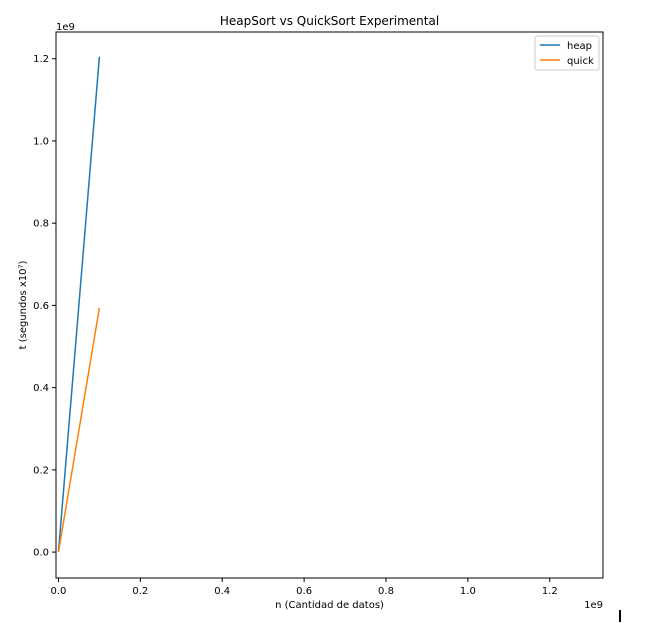 This screenshot has width=646, height=623. I want to click on x-tick-label: 0.0, so click(59, 591).